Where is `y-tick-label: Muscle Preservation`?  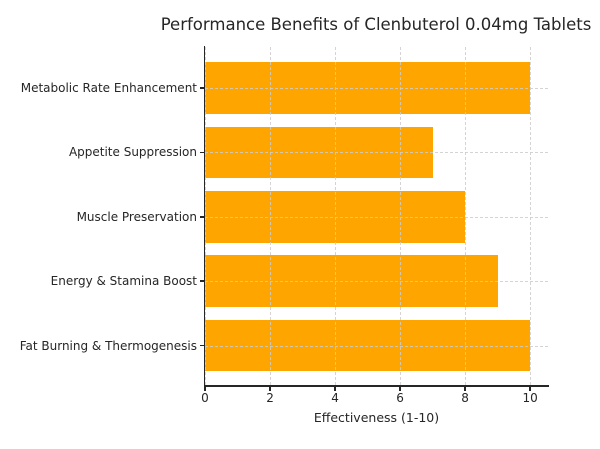
y-tick-label: Muscle Preservation is located at coordinates (136, 216).